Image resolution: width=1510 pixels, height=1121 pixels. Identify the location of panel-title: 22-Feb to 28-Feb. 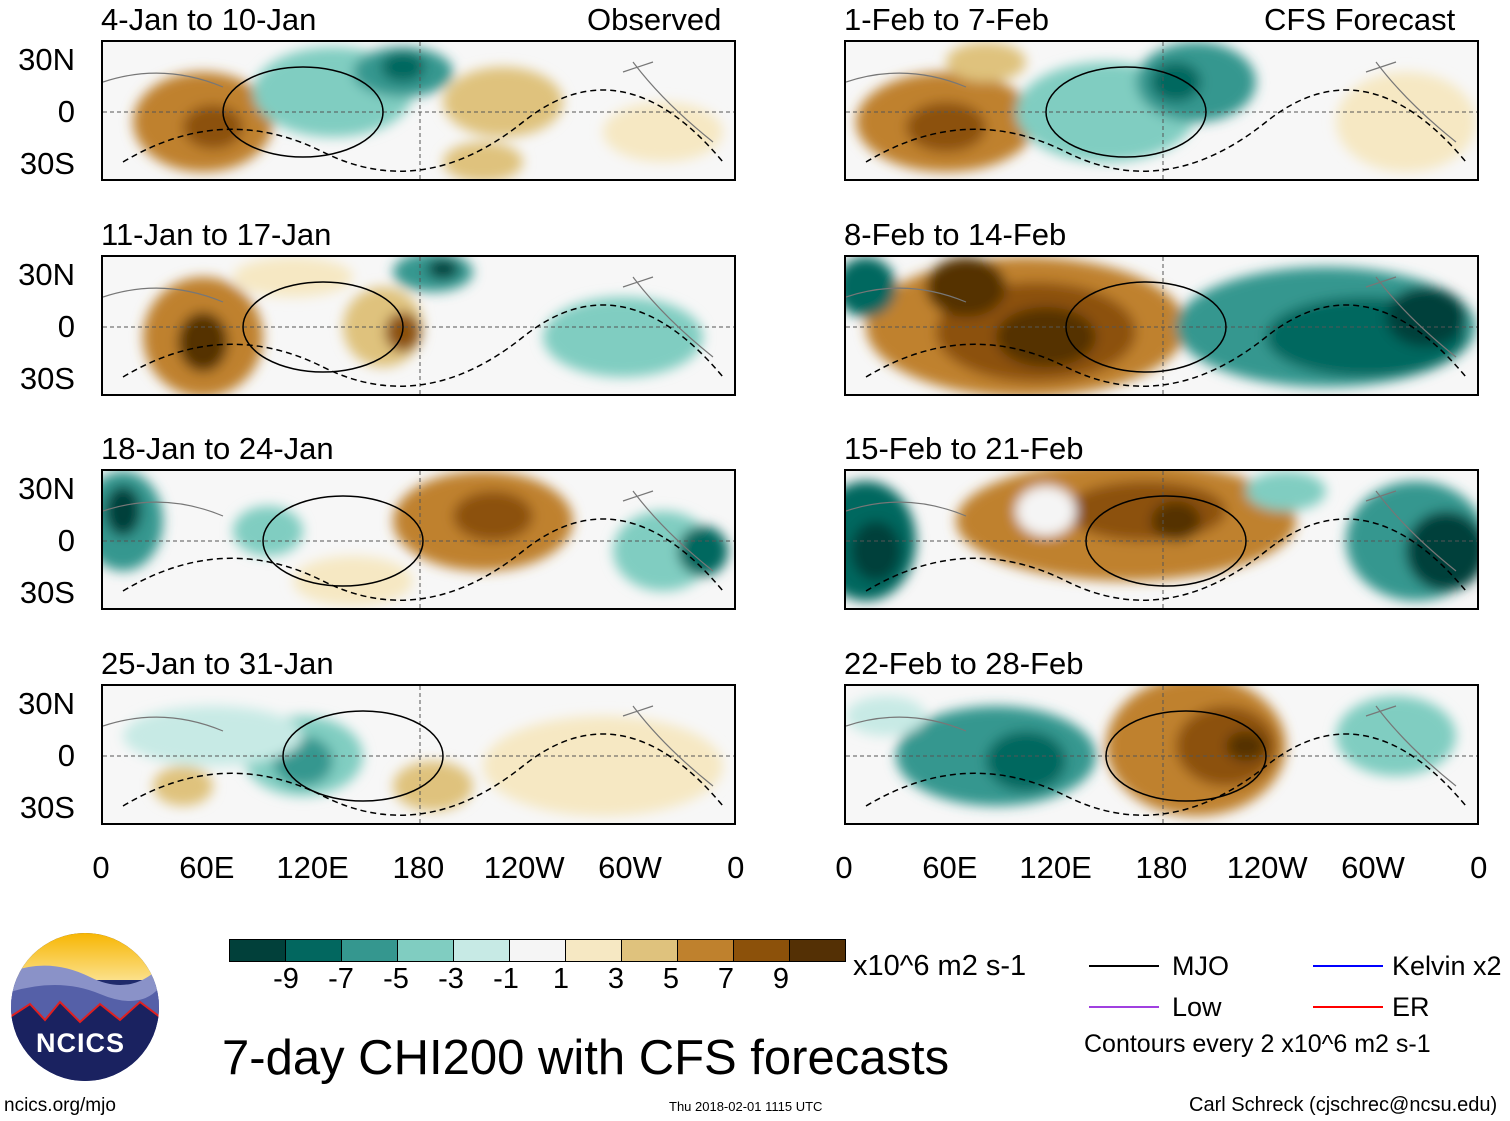
(964, 663).